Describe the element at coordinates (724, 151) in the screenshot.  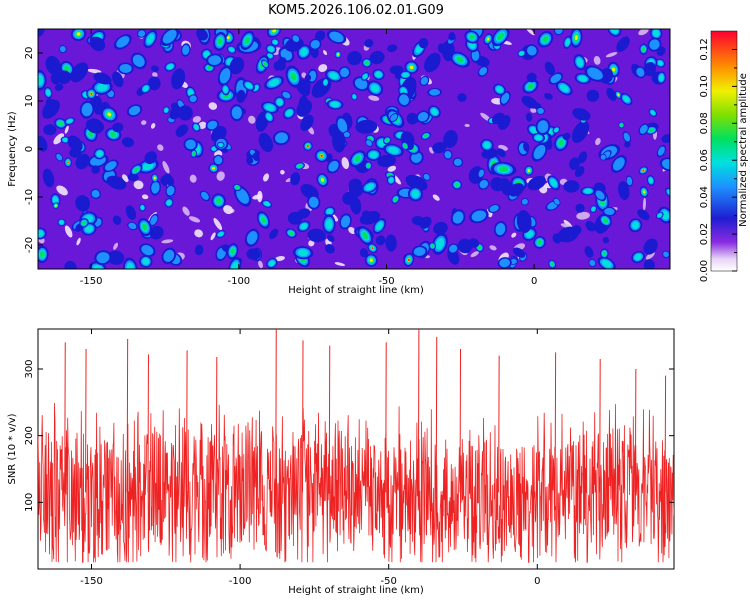
I see `colorbar-gradient` at that location.